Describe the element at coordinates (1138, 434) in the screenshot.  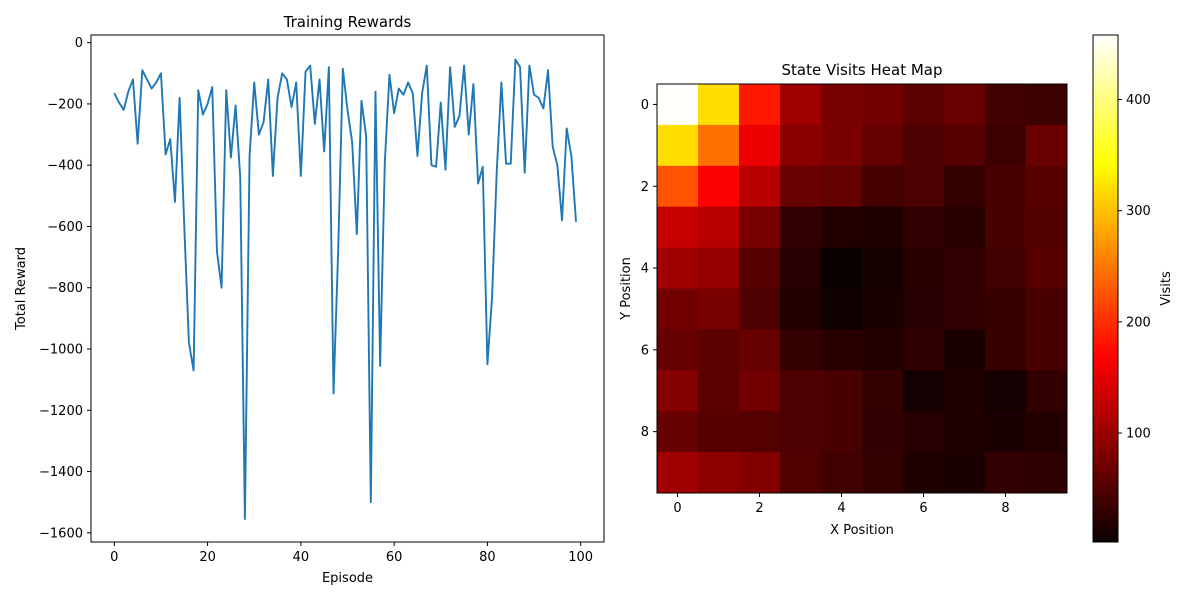
I see `colorbar-tick-label: 100` at that location.